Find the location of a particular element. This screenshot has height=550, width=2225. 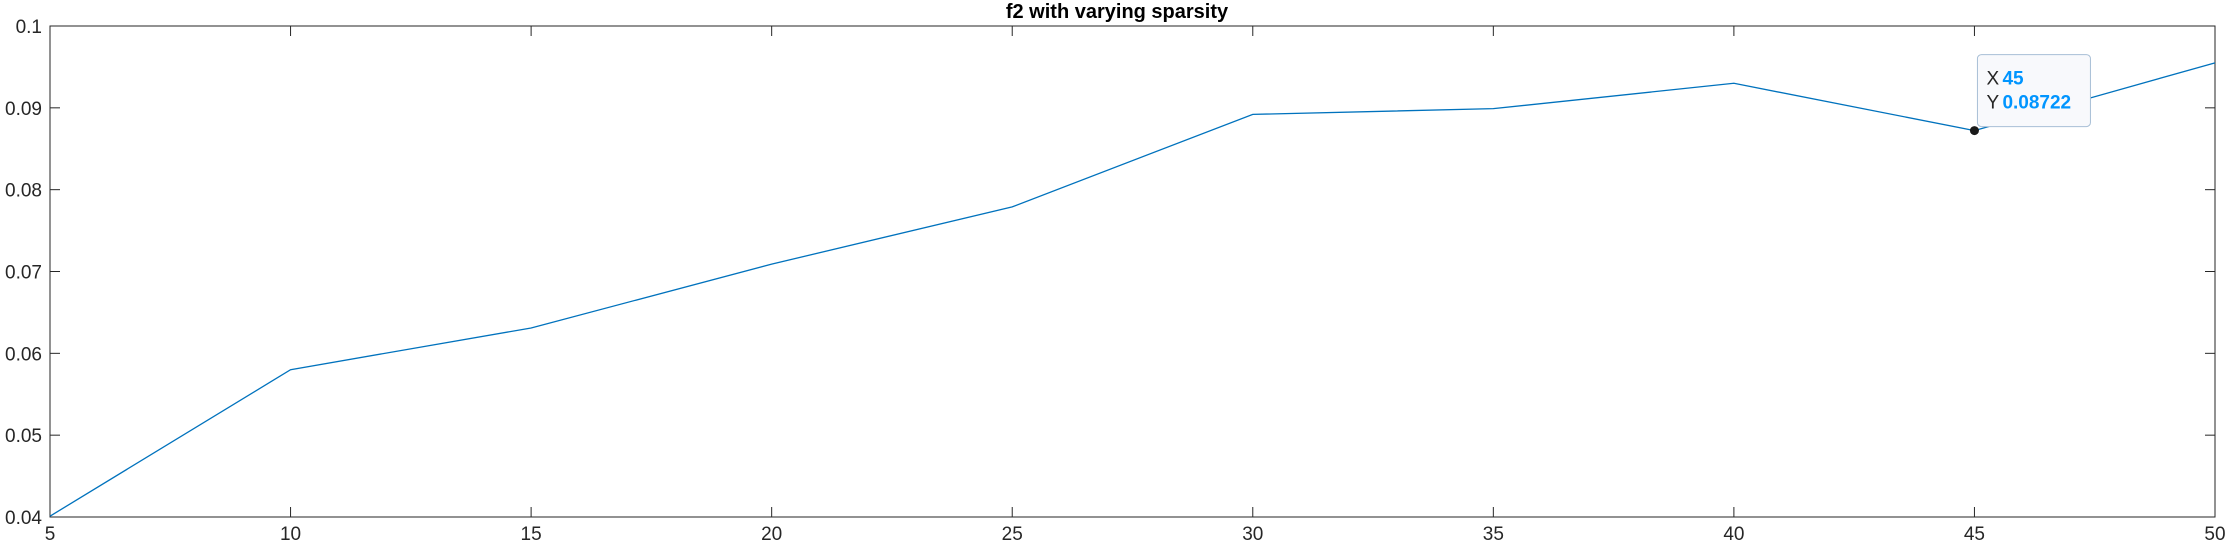

y-tick-labels: 0.04 0.05 0.06 0.07 0.08 0.09 0.1 is located at coordinates (23, 273).